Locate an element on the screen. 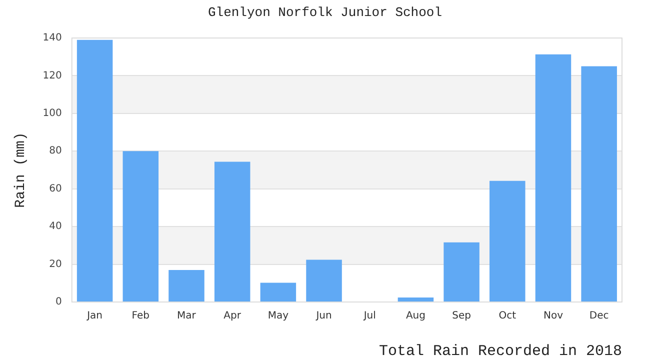  x-tick-label: Oct is located at coordinates (507, 316).